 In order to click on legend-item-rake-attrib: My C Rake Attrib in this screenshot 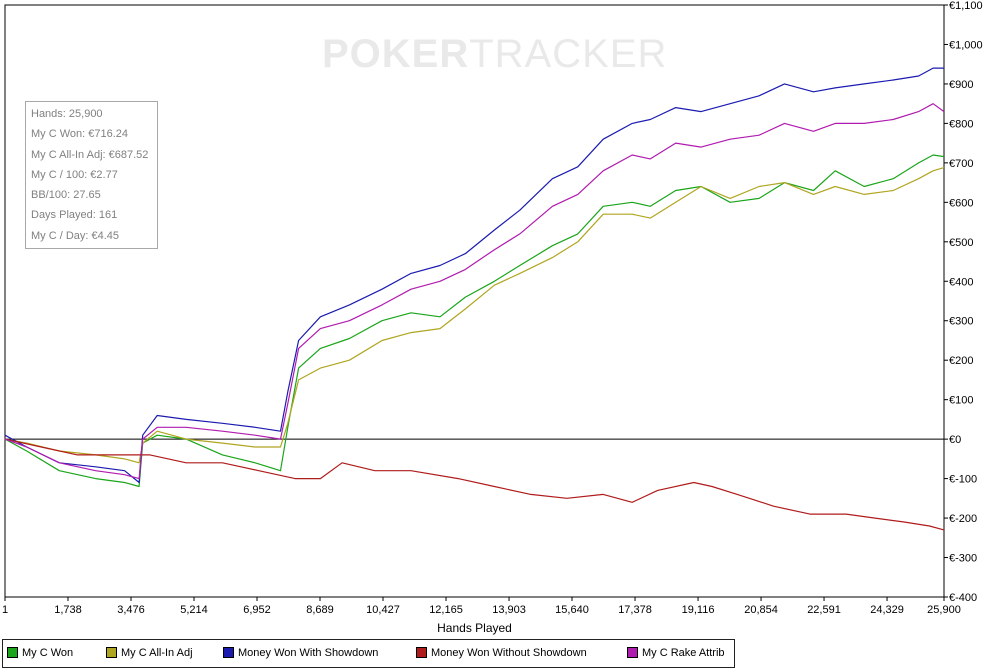, I will do `click(676, 653)`.